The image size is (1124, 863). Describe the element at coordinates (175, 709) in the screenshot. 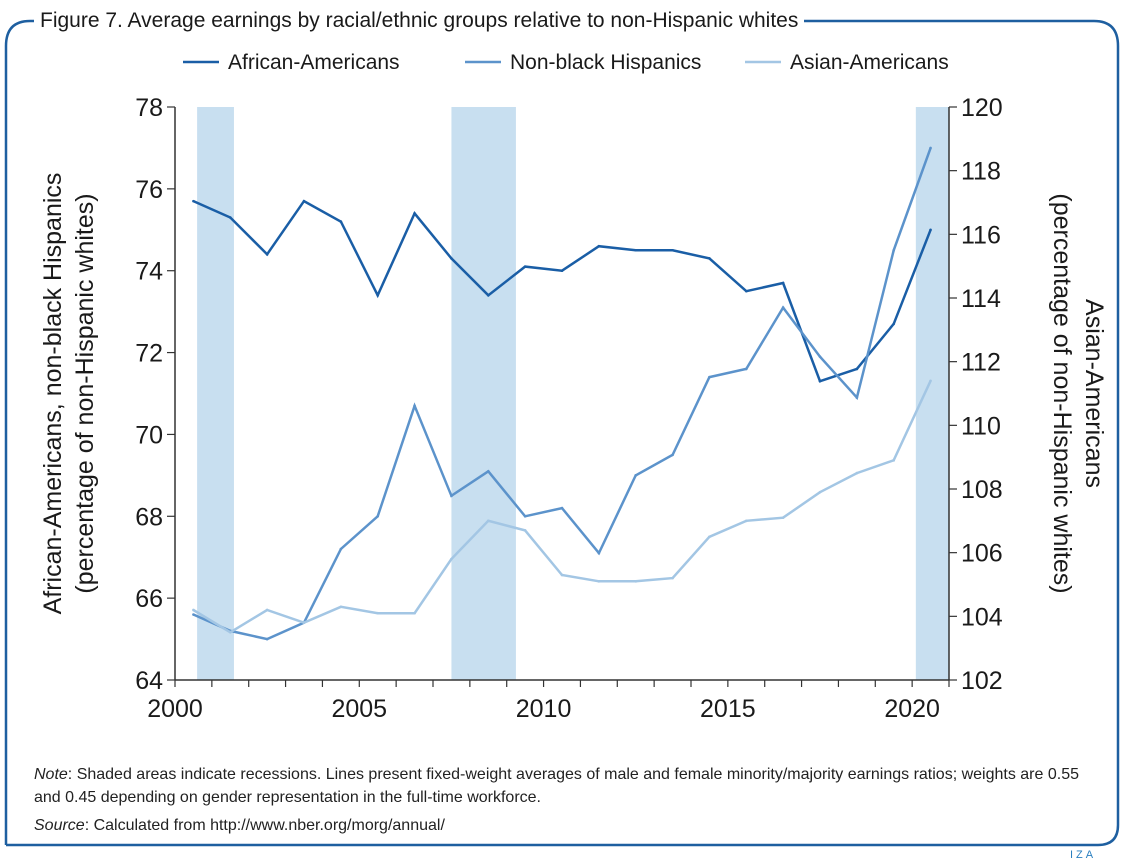

I see `x-tick-label-2000: 2000` at that location.